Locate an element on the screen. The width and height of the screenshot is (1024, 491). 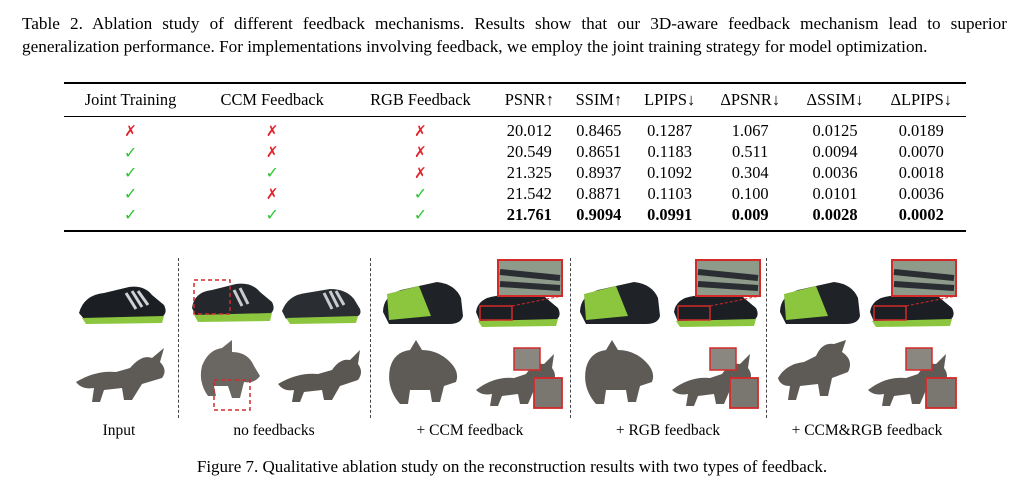
table-cell: 0.100 is located at coordinates (750, 193).